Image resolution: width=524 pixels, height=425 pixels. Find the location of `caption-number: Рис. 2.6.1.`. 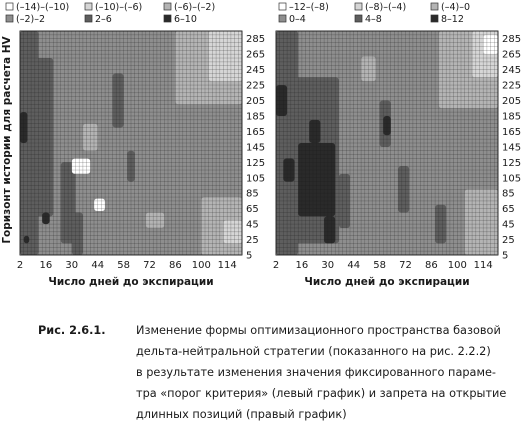

caption-number: Рис. 2.6.1. is located at coordinates (72, 330).